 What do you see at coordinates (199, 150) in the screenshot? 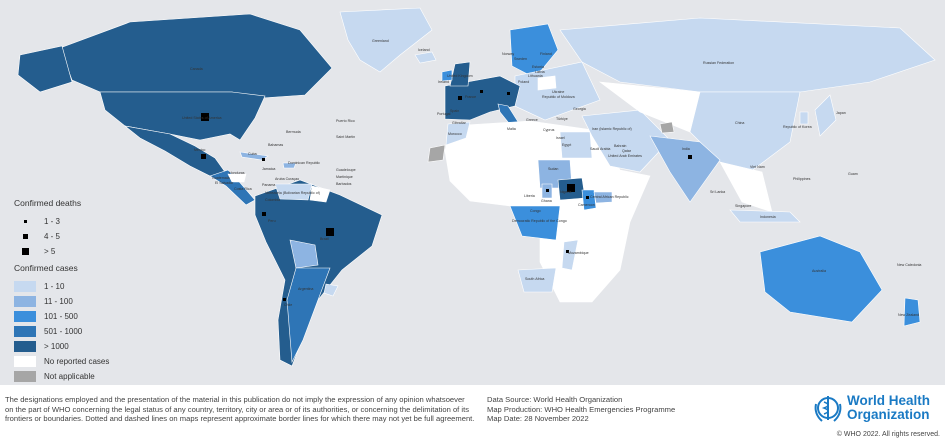
I see `label-mexico: Mexico` at bounding box center [199, 150].